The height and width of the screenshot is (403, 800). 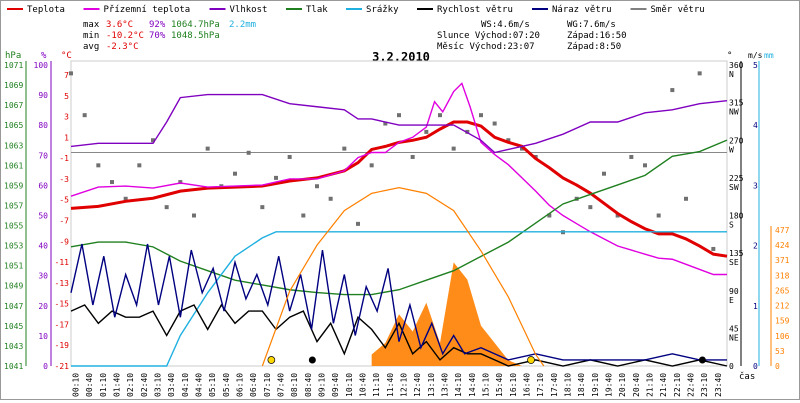 What do you see at coordinates (650, 385) in the screenshot?
I see `time-tick: 21:10` at bounding box center [650, 385].